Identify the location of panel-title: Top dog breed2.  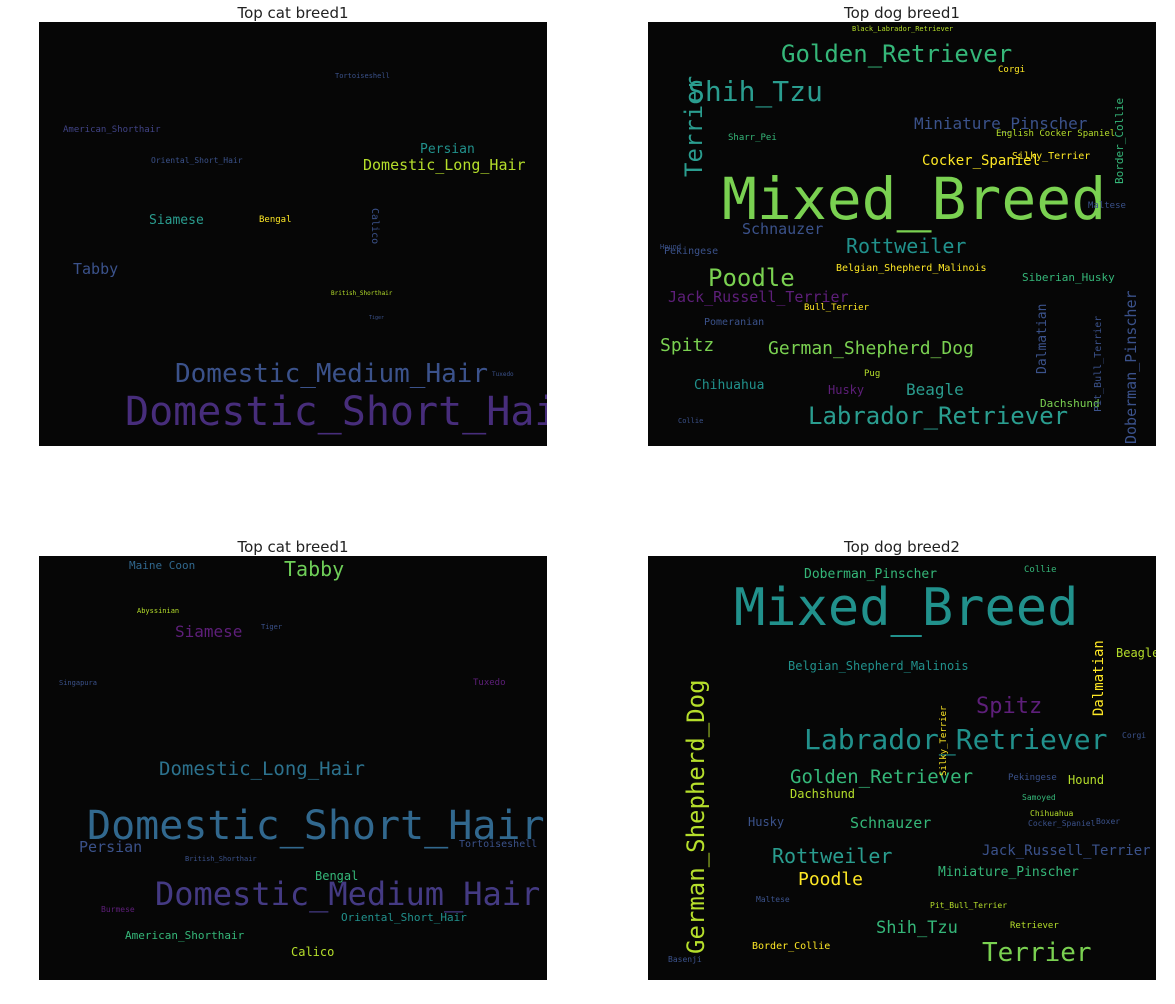
(902, 547).